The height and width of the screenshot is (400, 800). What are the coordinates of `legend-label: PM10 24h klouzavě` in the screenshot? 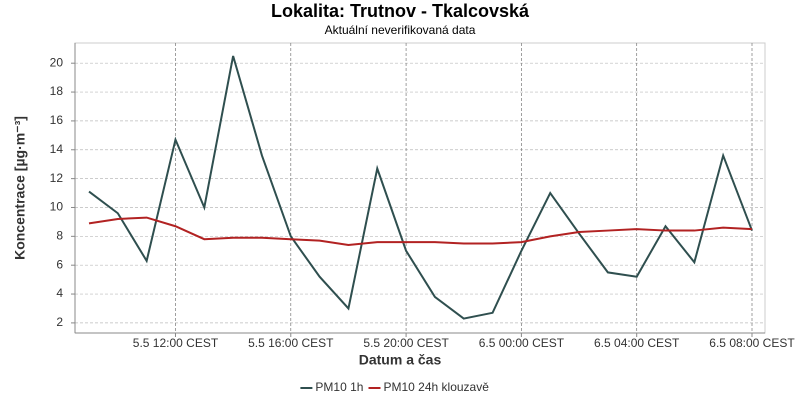 It's located at (437, 387).